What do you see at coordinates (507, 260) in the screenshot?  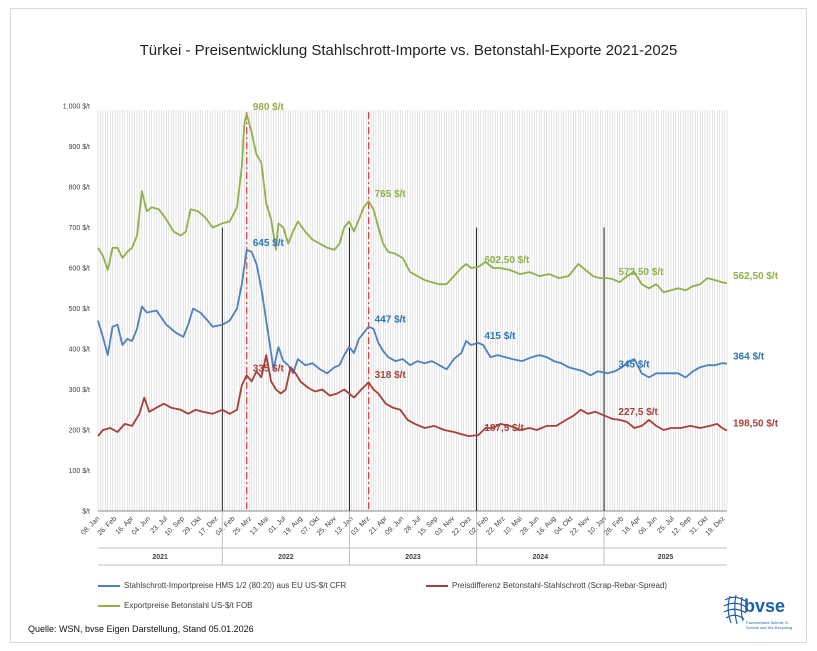 I see `data-label: 602,50 $/t` at bounding box center [507, 260].